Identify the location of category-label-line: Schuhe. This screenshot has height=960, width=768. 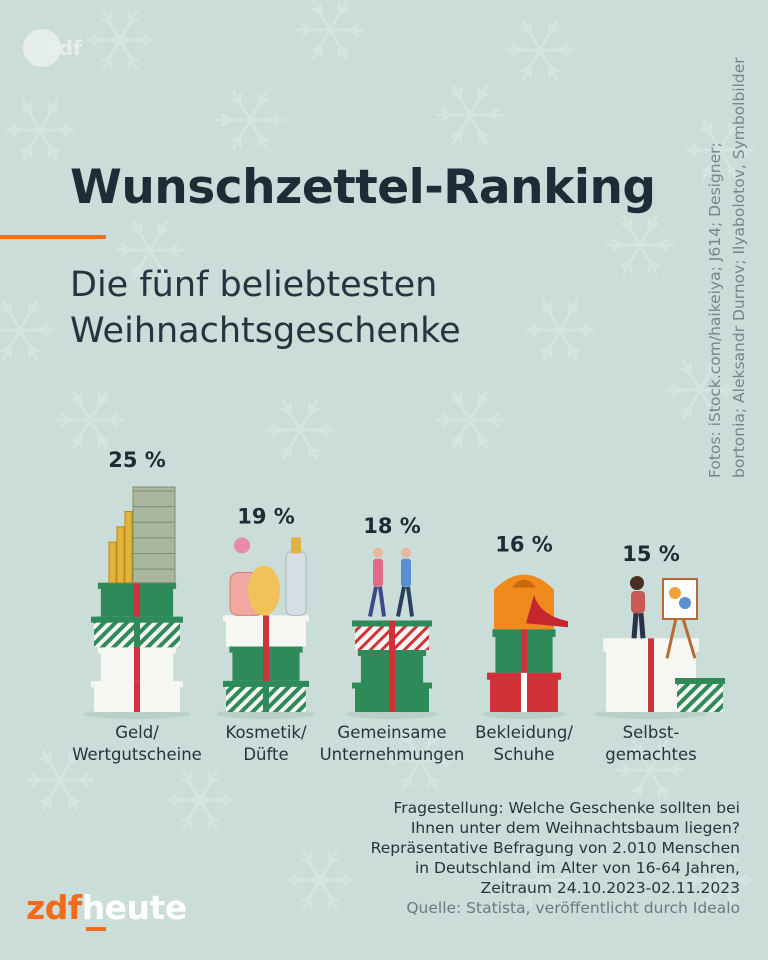
(524, 754).